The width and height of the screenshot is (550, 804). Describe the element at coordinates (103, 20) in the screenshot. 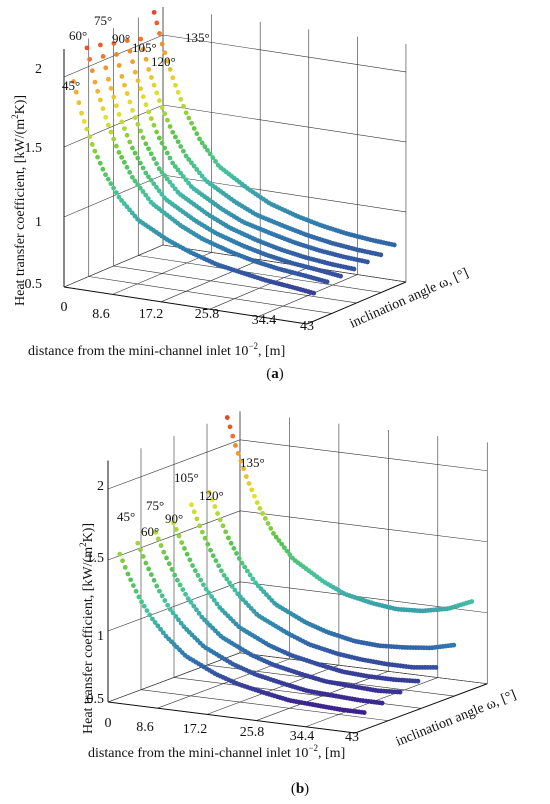

I see `series-label: 75°` at that location.